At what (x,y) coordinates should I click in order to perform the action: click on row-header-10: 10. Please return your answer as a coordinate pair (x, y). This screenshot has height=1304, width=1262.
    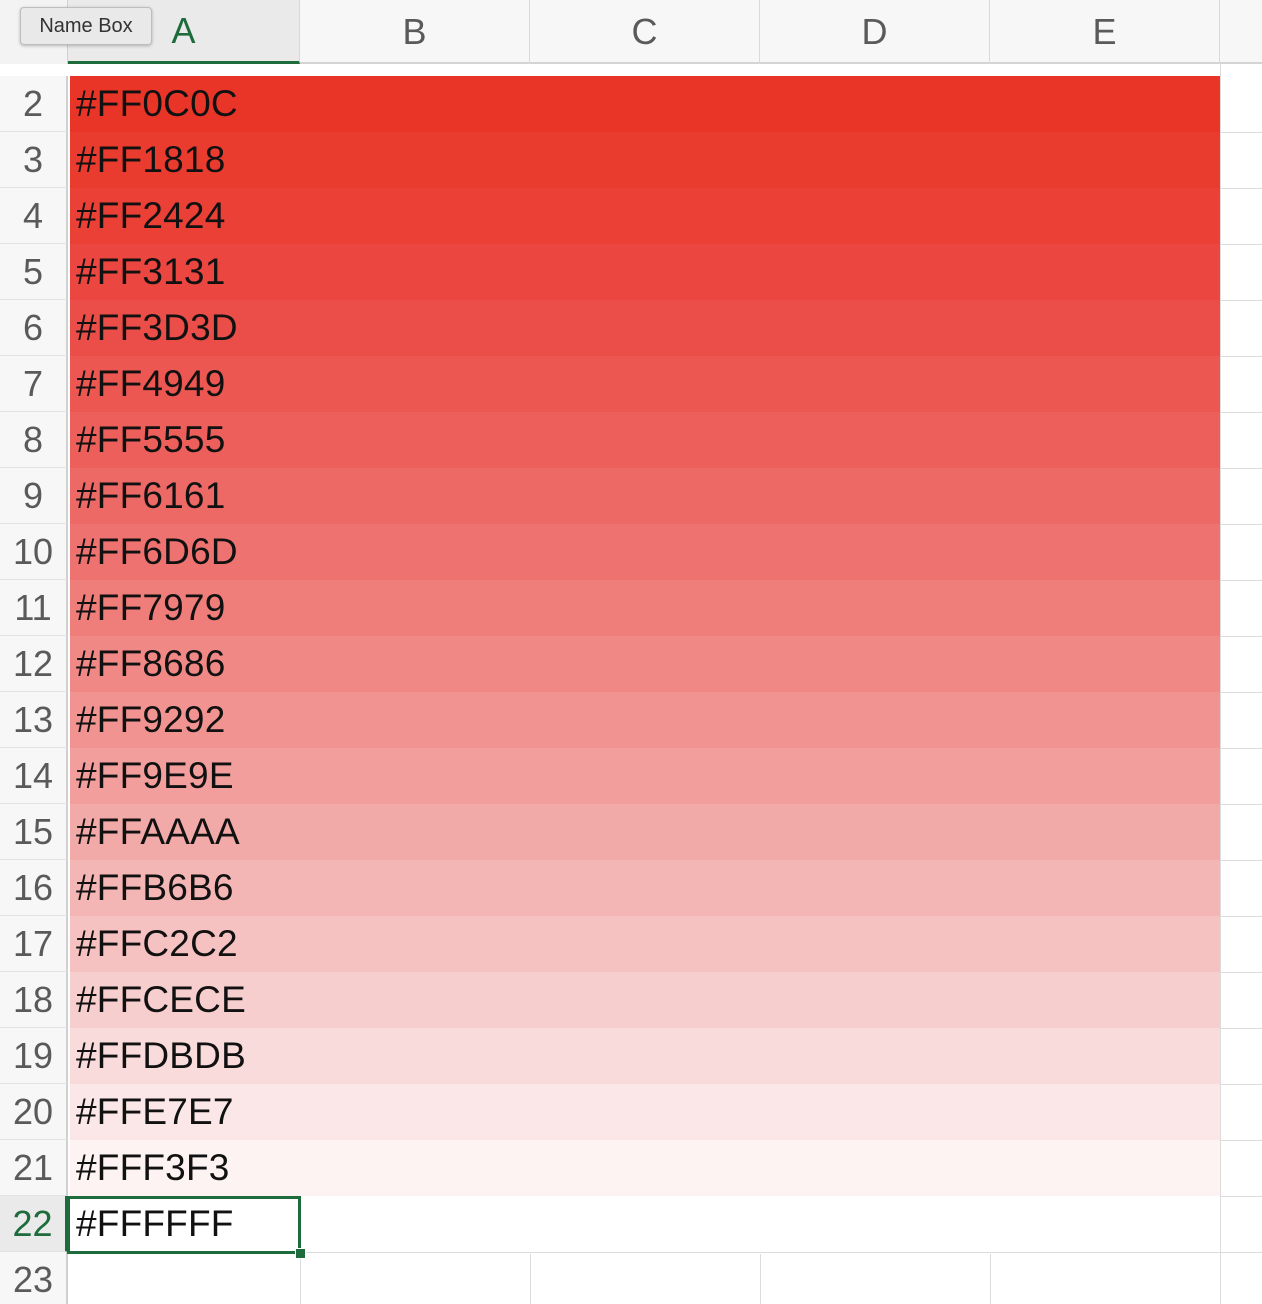
    Looking at the image, I should click on (34, 552).